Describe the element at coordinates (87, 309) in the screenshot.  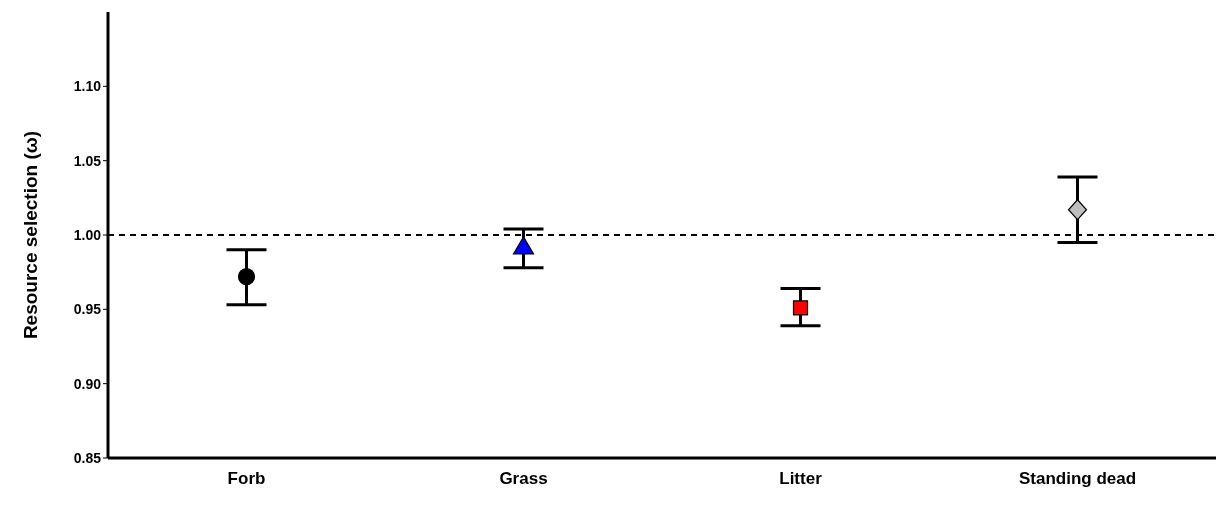
I see `y-tick-label: 0.95` at that location.